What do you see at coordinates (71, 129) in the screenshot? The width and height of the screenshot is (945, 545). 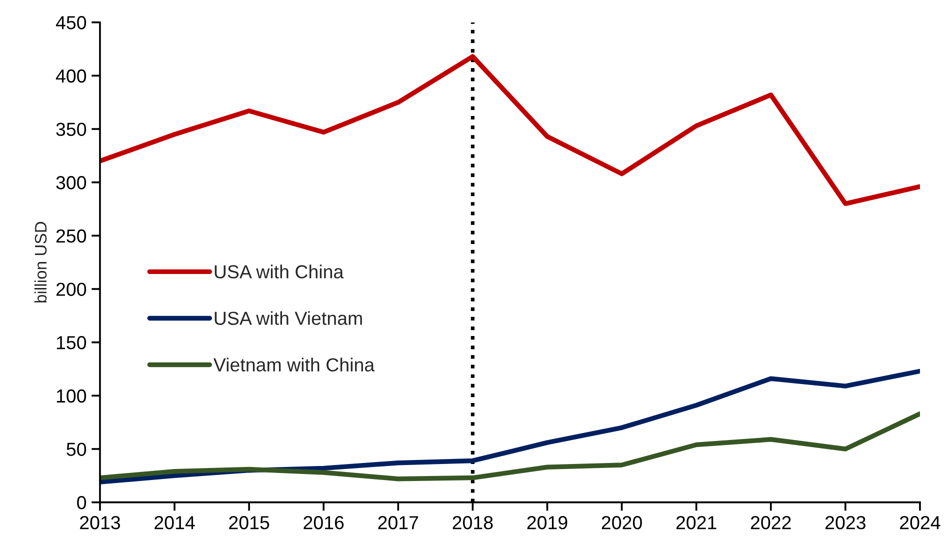 I see `y-tick-label: 350` at bounding box center [71, 129].